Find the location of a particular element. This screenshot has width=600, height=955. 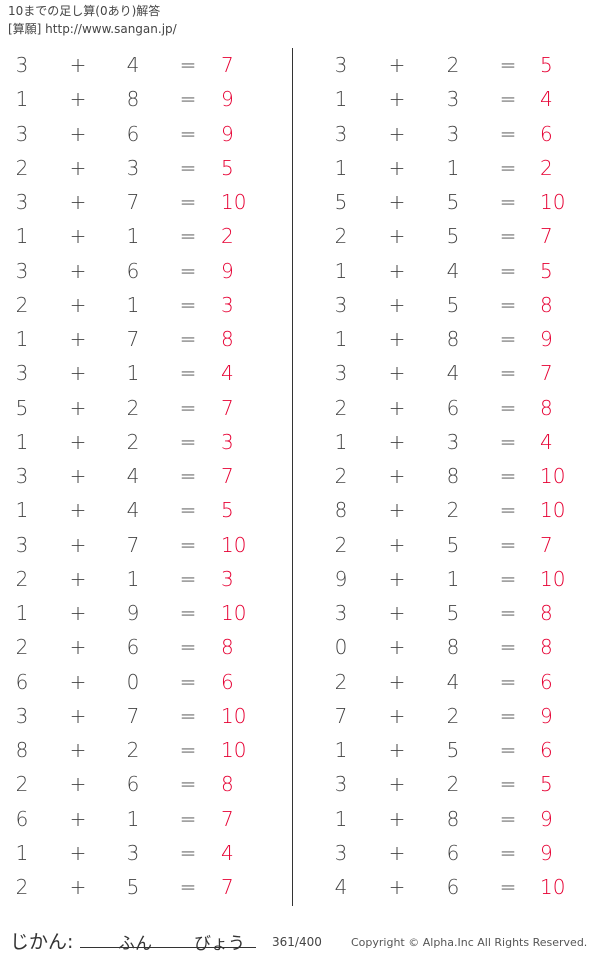

minutes-label: ふん is located at coordinates (135, 944).